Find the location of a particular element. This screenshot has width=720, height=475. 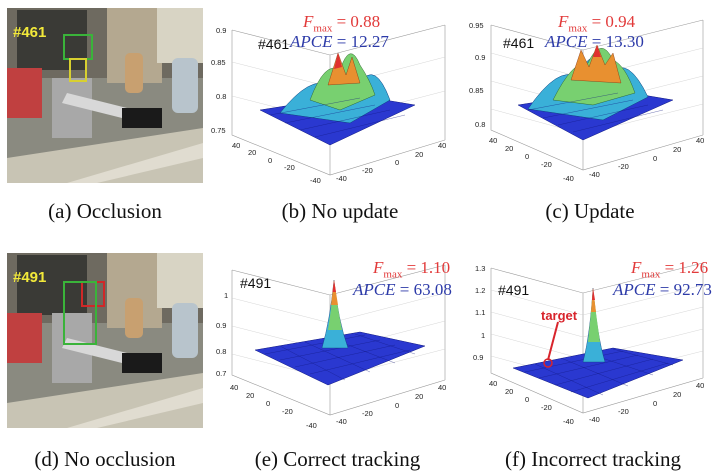

fmax-number: = 0.88 is located at coordinates (358, 21).